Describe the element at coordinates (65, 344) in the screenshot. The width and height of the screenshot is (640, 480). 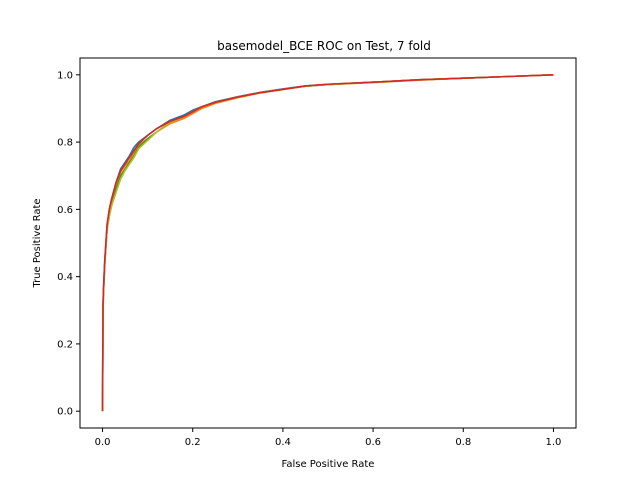
I see `y-tick-label: 0.2` at that location.